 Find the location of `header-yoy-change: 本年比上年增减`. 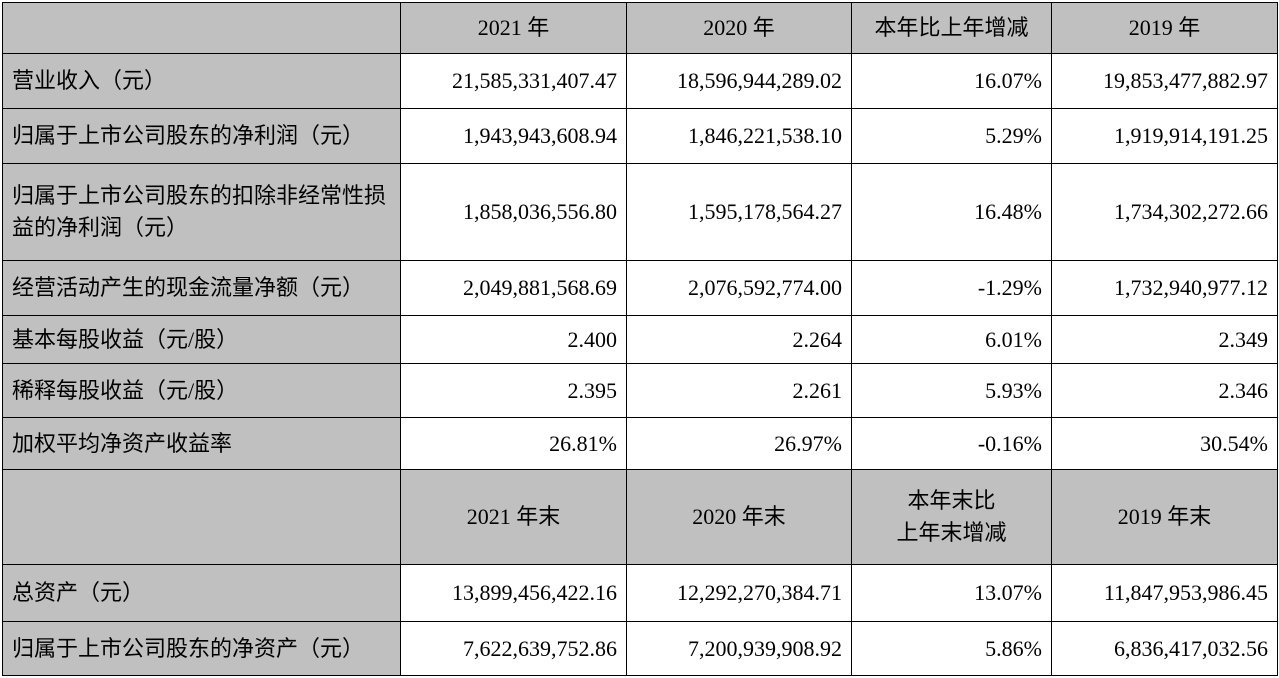

header-yoy-change: 本年比上年增减 is located at coordinates (951, 28).